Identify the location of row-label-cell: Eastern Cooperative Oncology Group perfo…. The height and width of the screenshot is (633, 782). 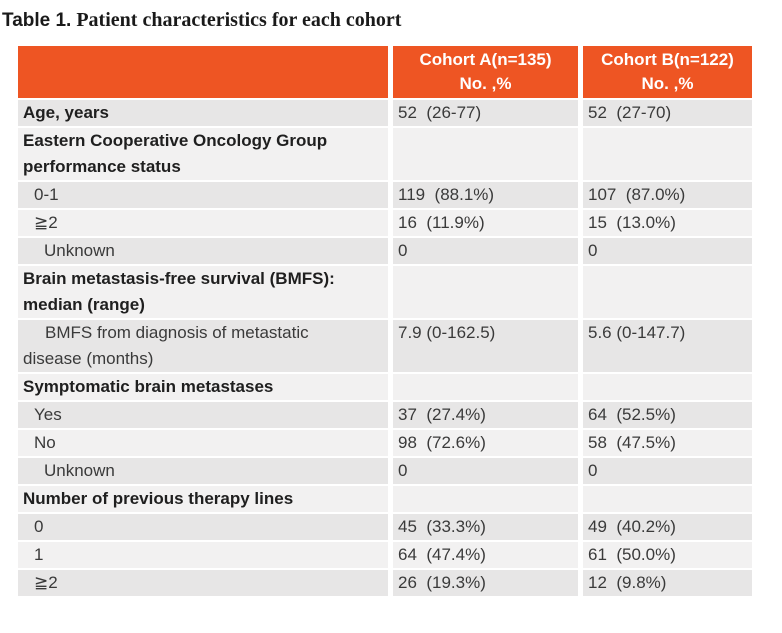
(203, 154).